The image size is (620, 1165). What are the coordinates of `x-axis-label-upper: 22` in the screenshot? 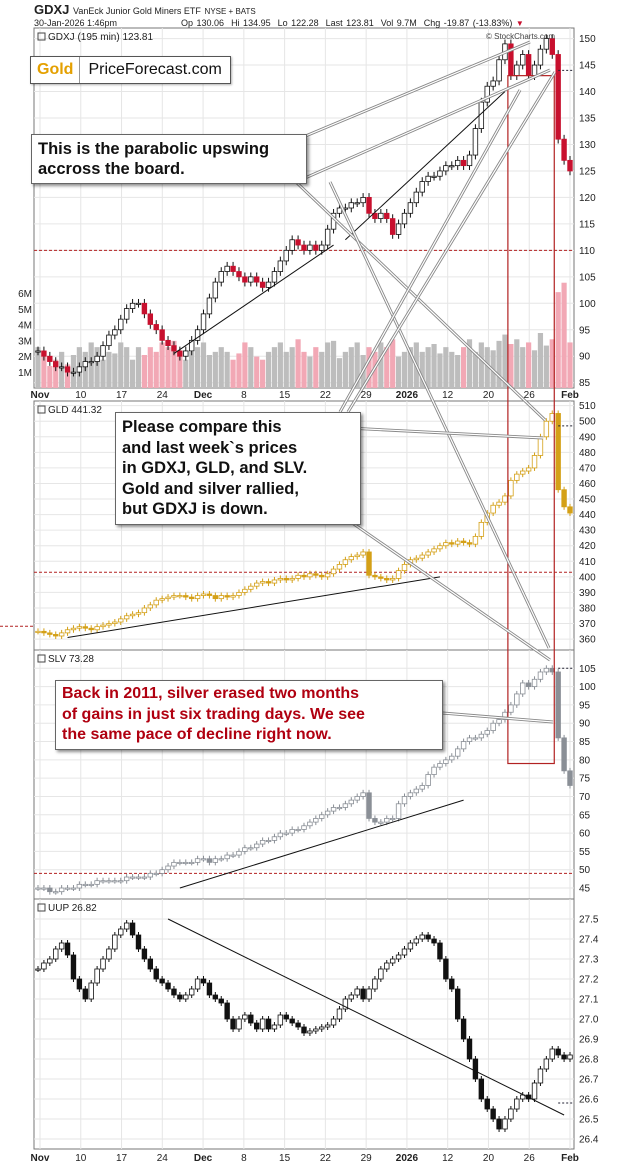 It's located at (326, 395).